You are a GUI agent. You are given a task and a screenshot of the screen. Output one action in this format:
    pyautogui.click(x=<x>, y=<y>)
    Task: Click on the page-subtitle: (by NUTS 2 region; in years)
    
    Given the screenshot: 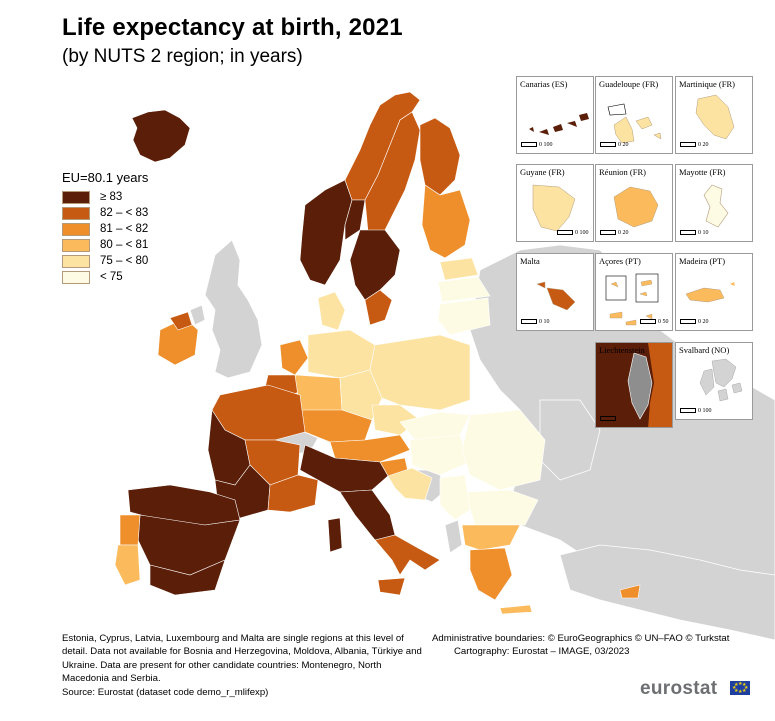 What is the action you would take?
    pyautogui.click(x=182, y=56)
    